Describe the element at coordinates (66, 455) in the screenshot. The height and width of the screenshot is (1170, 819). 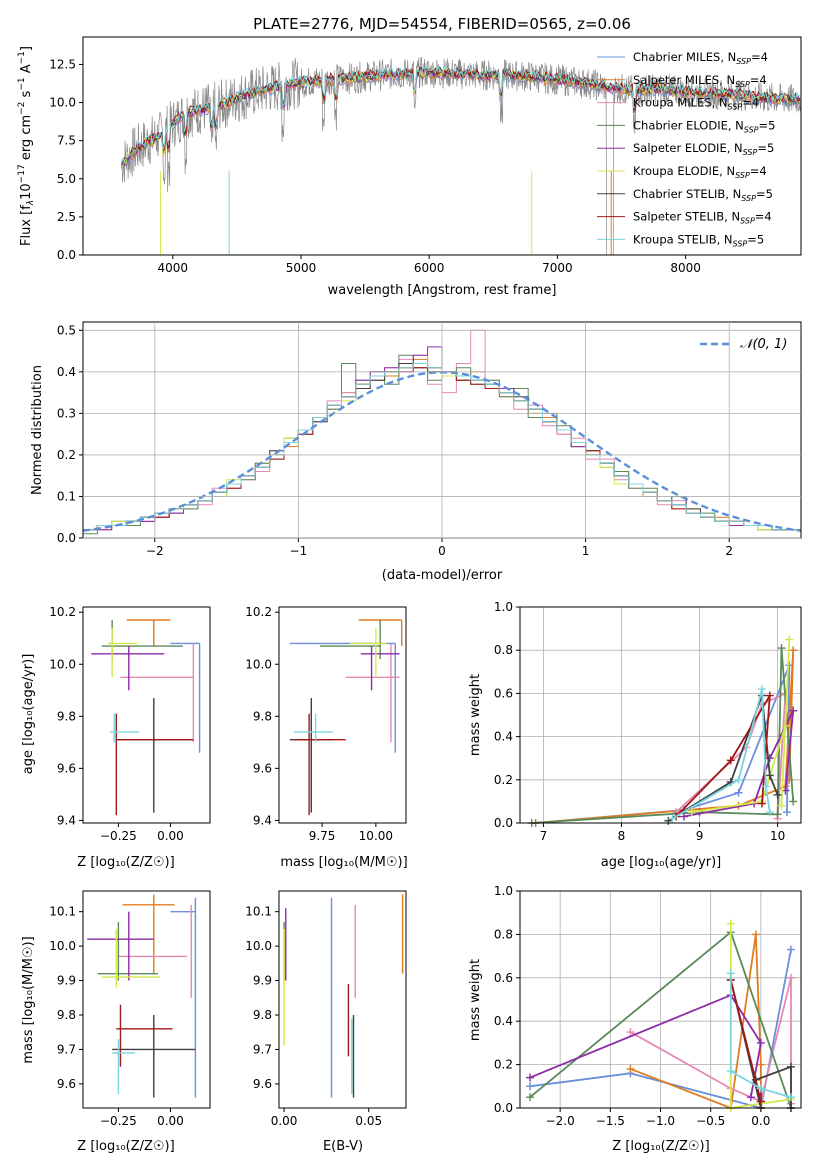
I see `hist-ytick-label: 0.2` at that location.